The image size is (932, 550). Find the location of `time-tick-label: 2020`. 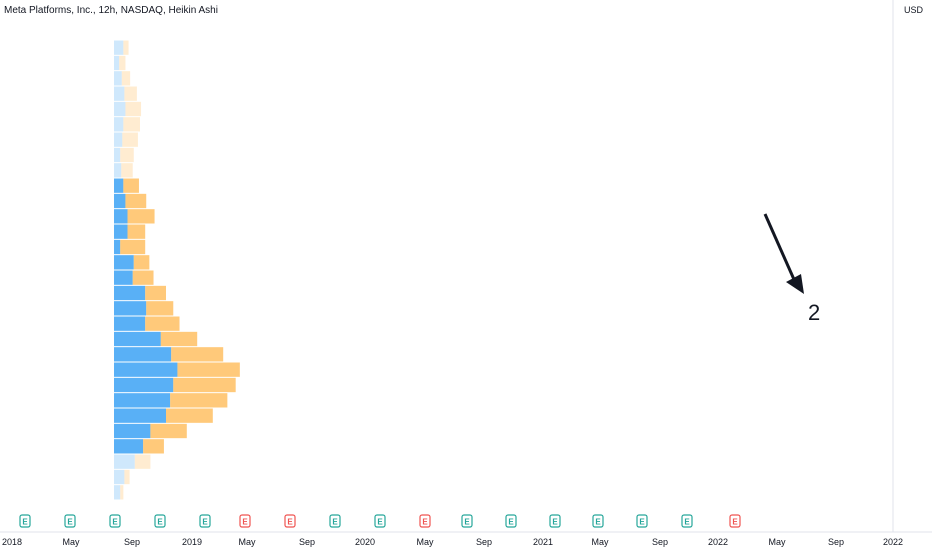

time-tick-label: 2020 is located at coordinates (365, 542).